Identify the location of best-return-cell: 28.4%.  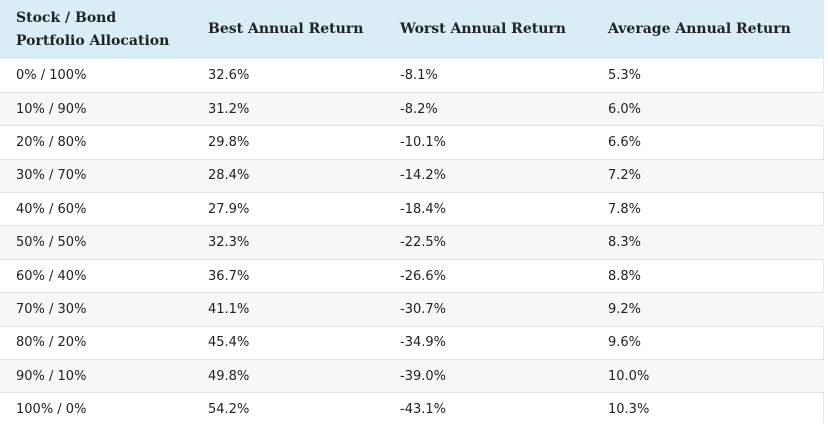
(229, 176).